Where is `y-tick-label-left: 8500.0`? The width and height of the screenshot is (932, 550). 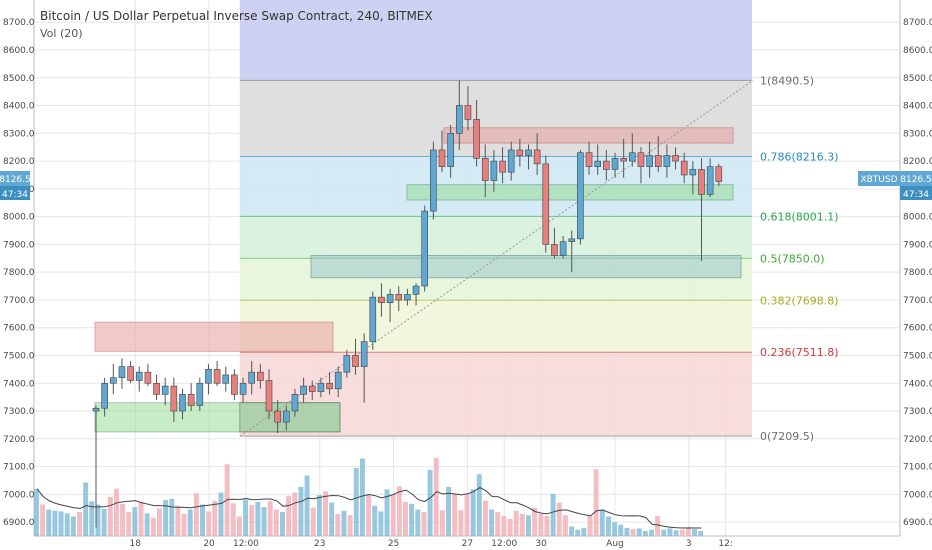
y-tick-label-left: 8500.0 is located at coordinates (19, 79).